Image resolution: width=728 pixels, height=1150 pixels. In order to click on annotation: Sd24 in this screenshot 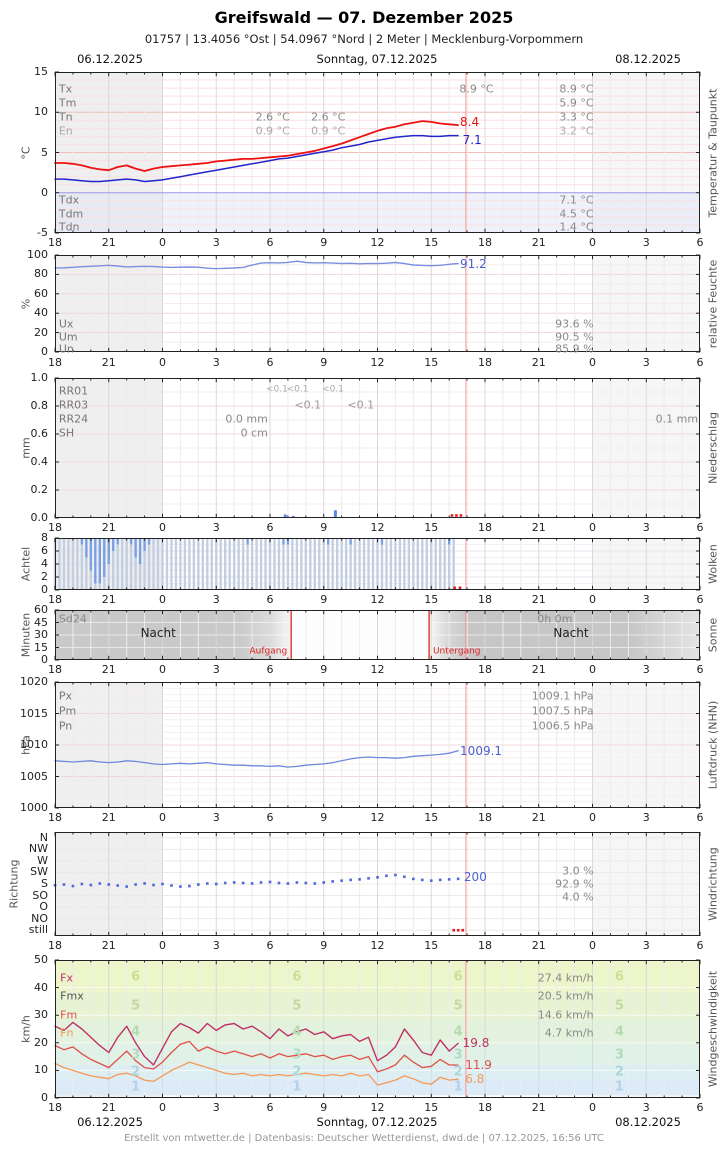, I will do `click(72, 619)`.